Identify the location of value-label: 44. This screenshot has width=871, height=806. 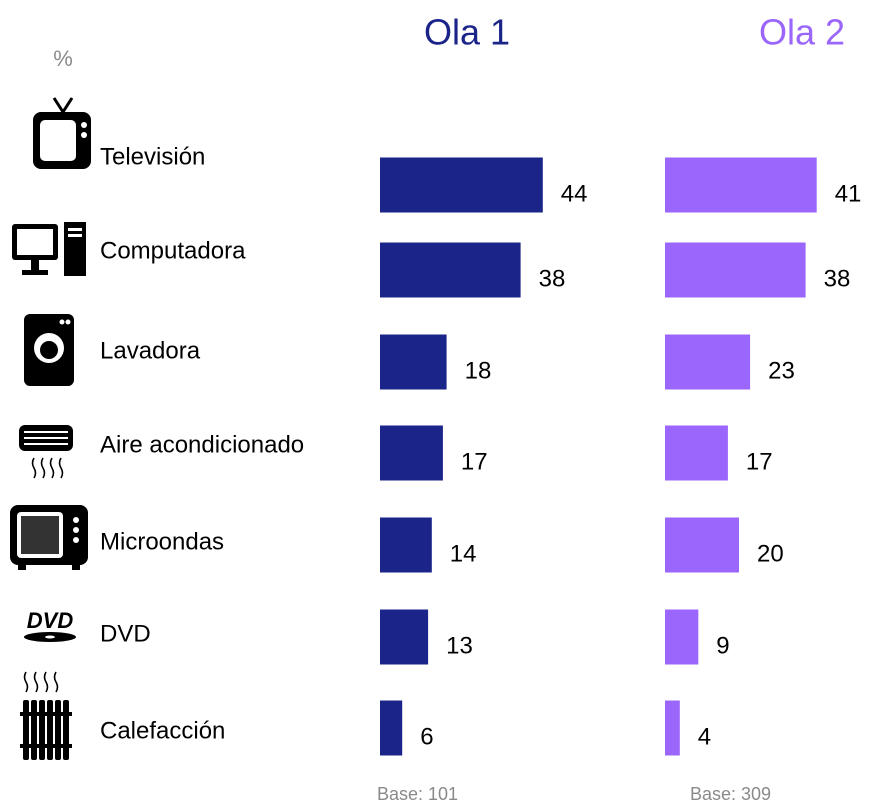
(574, 193).